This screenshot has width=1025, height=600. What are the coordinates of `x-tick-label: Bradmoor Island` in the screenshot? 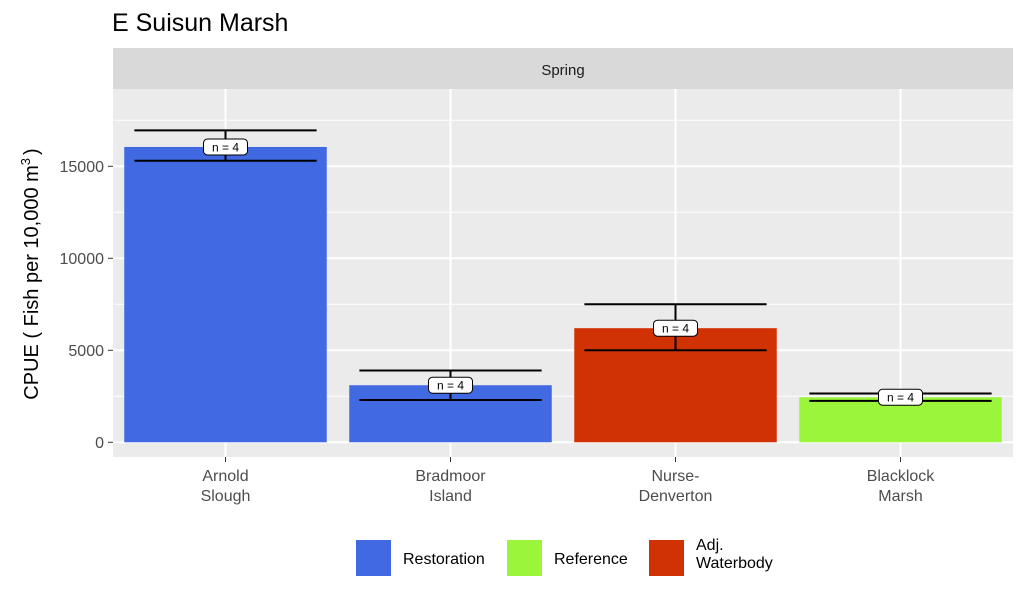 It's located at (450, 486).